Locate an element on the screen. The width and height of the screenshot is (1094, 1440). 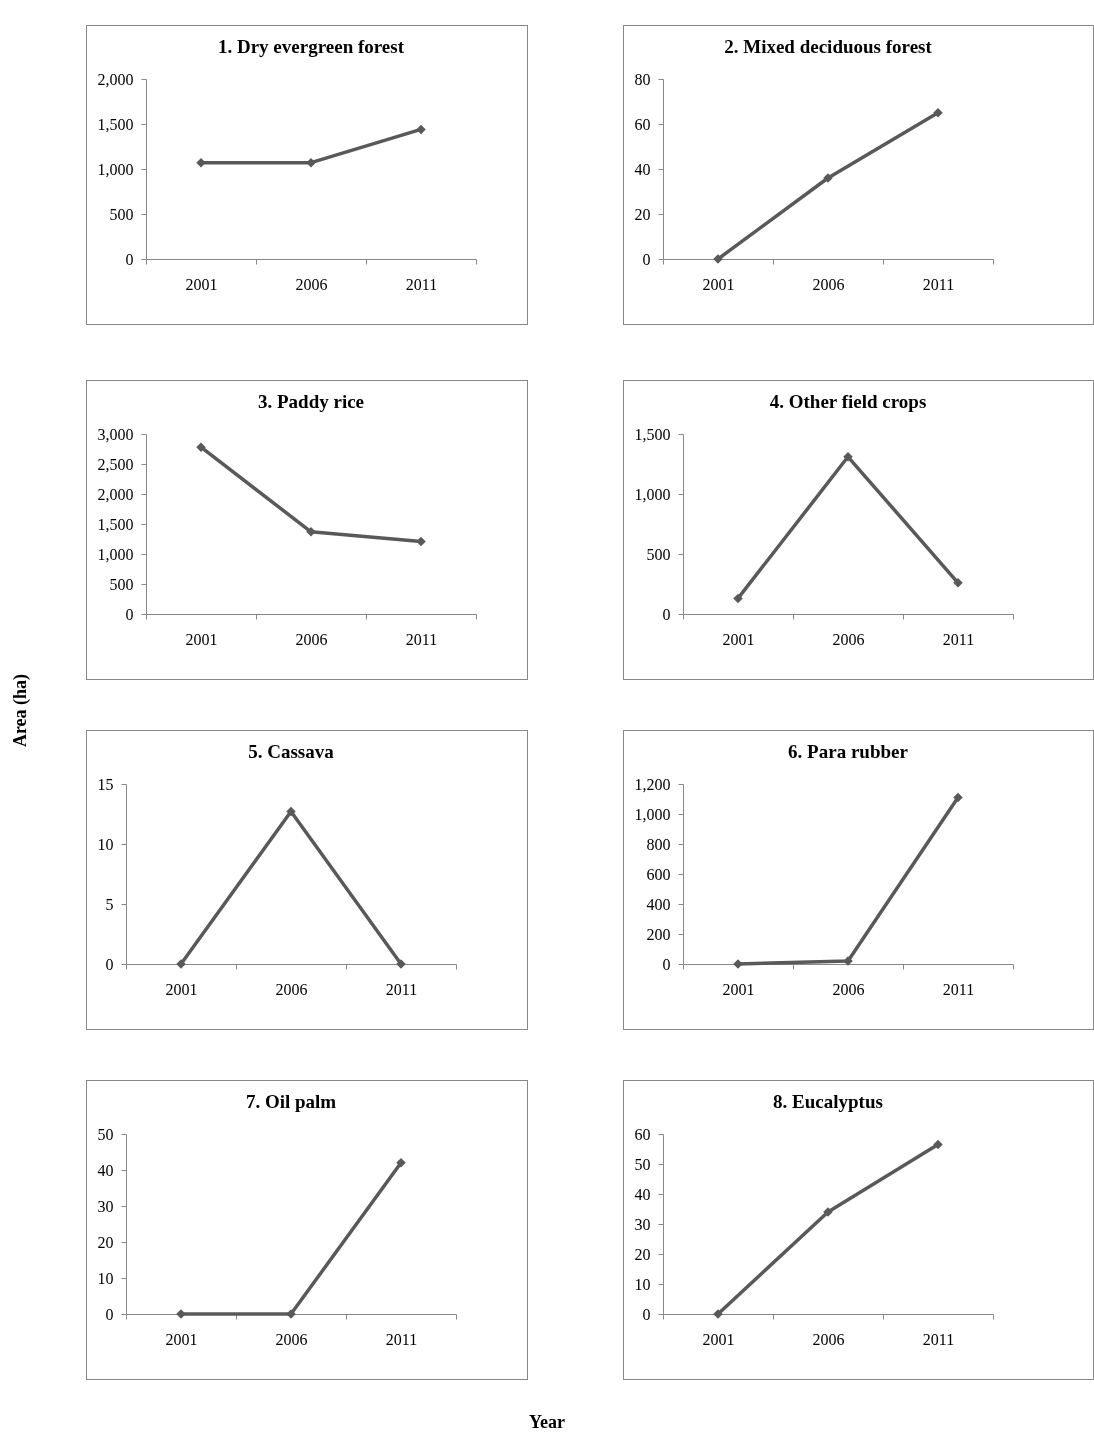
y-axis-title: Area (ha) is located at coordinates (20, 711).